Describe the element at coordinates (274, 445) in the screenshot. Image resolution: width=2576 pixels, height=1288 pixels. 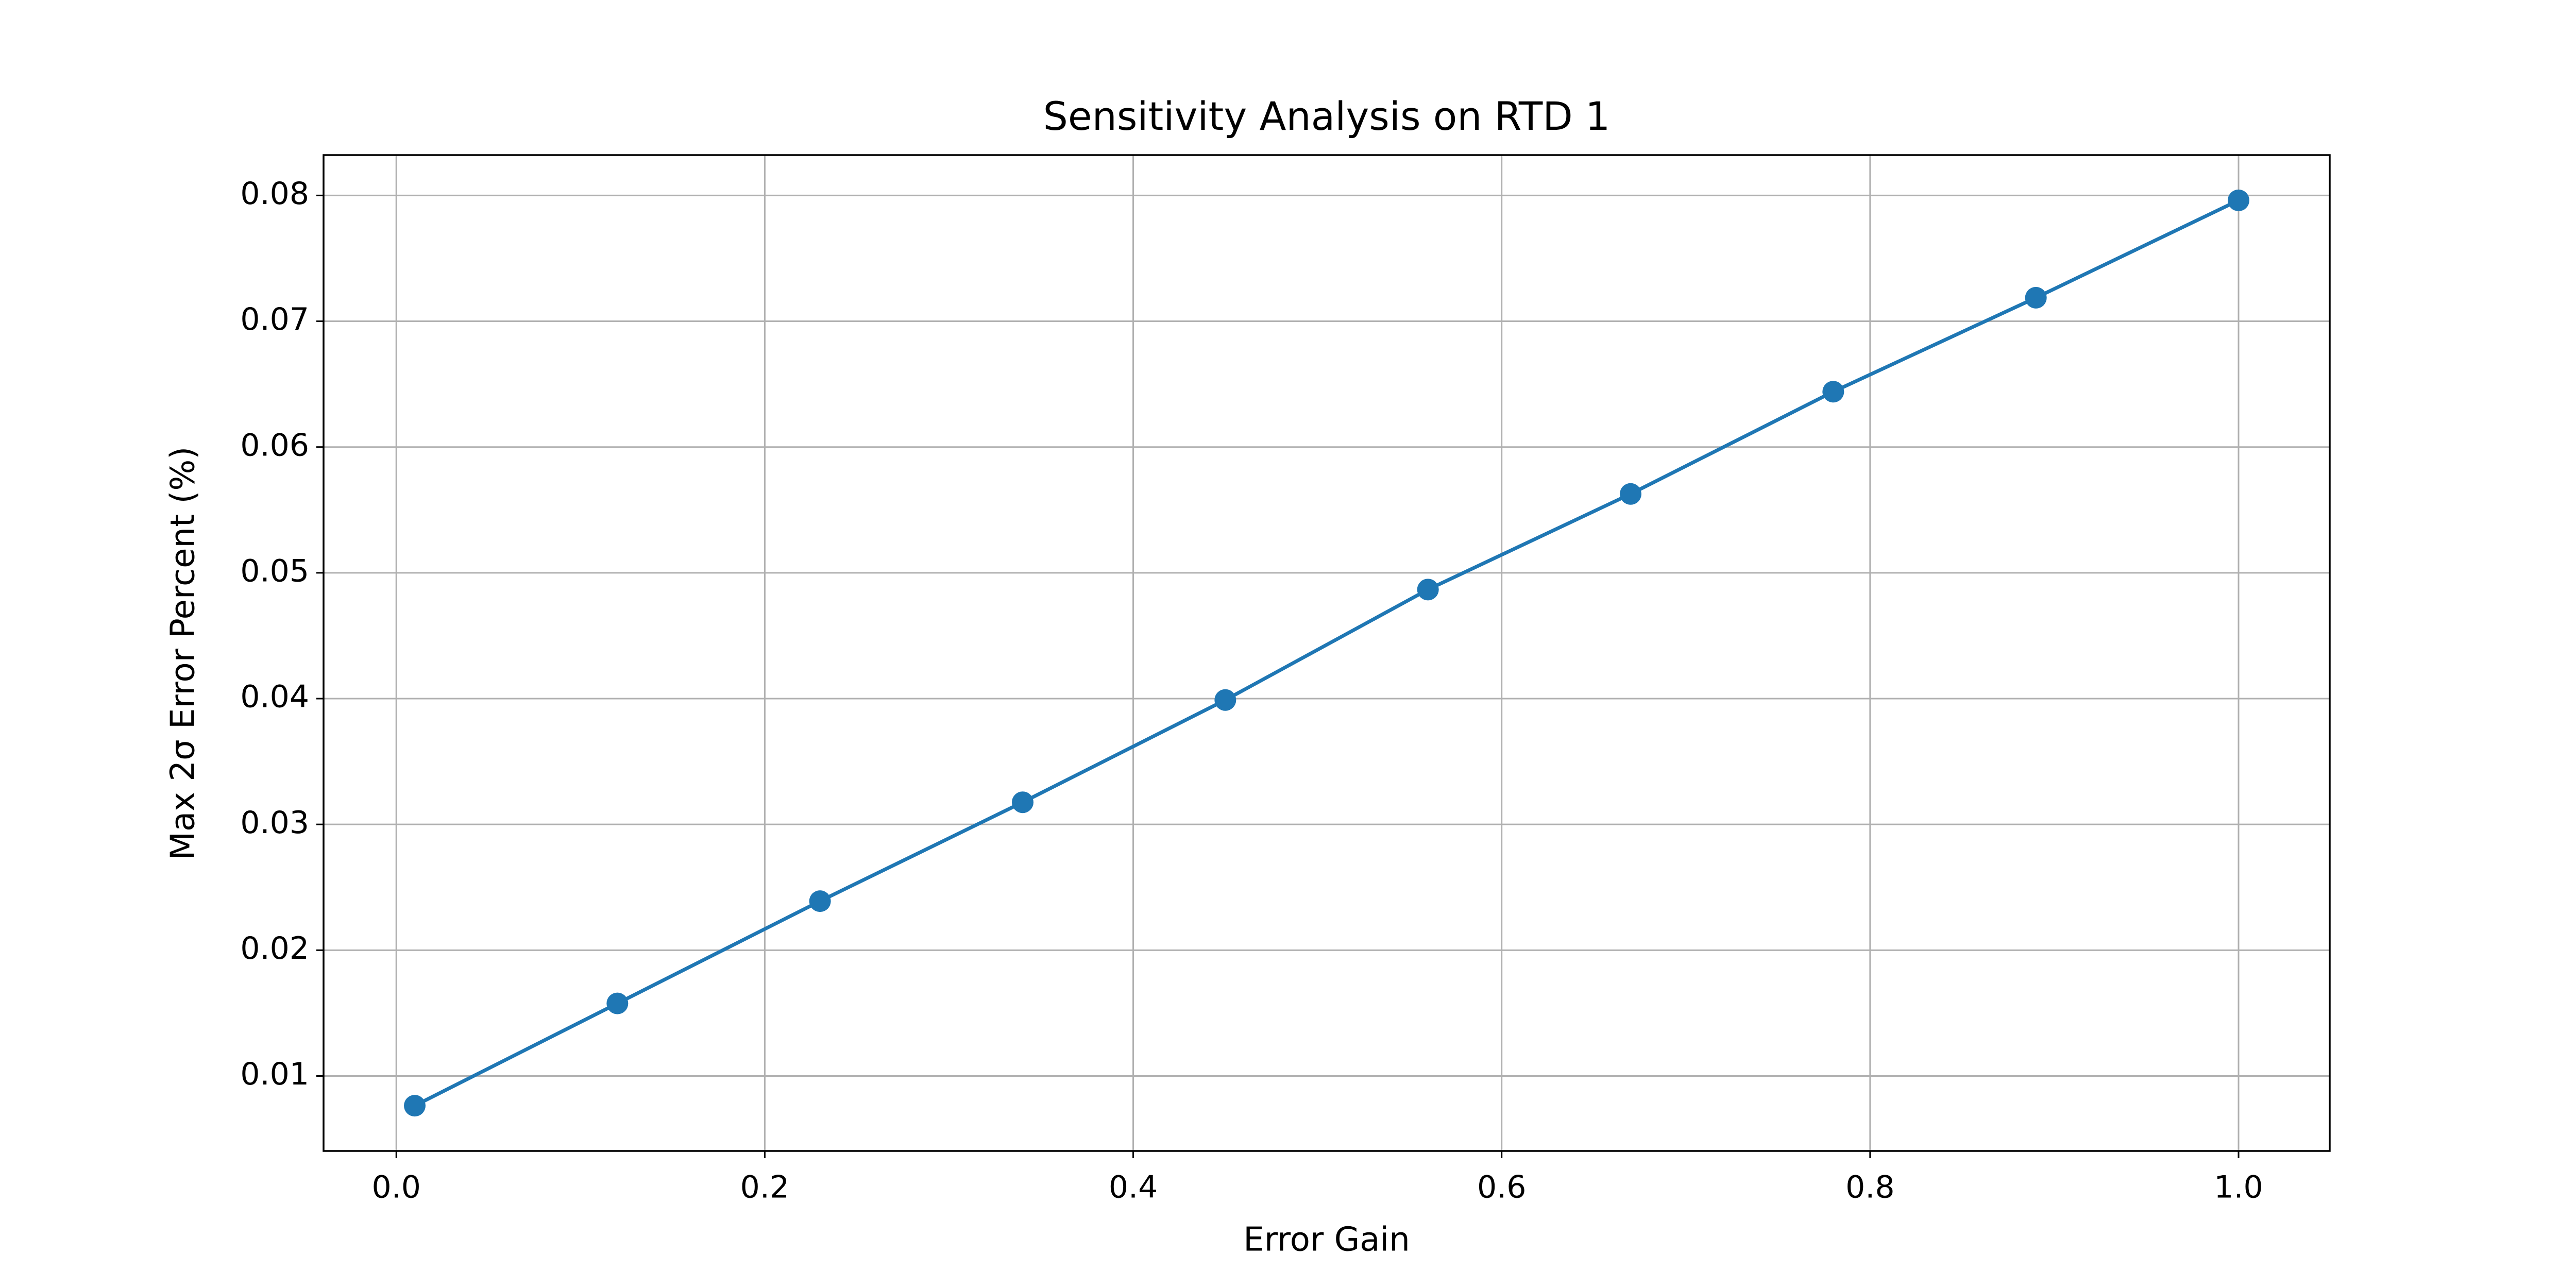
I see `y-tick-label: 0.06` at that location.